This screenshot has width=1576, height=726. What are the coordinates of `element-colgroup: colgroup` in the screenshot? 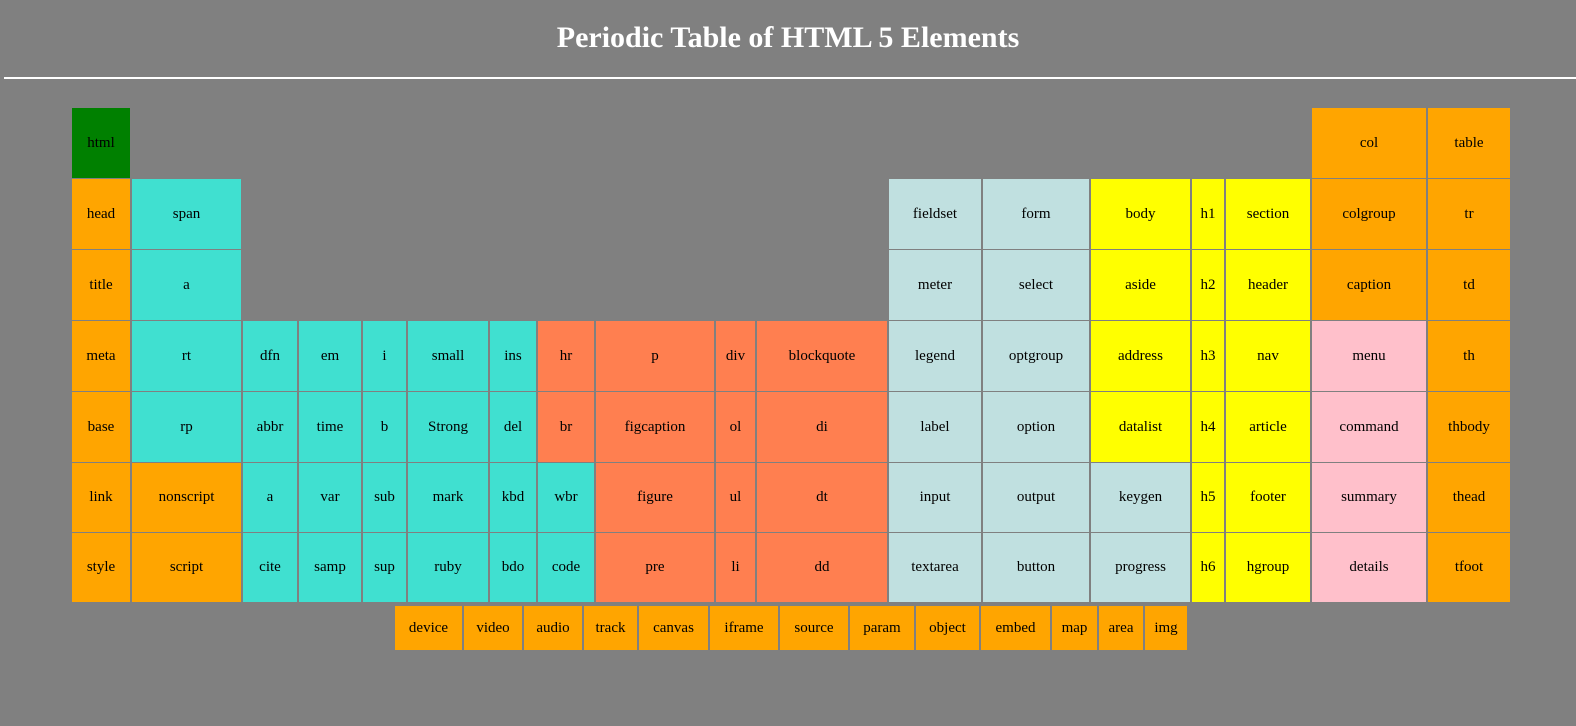 It's located at (1369, 214).